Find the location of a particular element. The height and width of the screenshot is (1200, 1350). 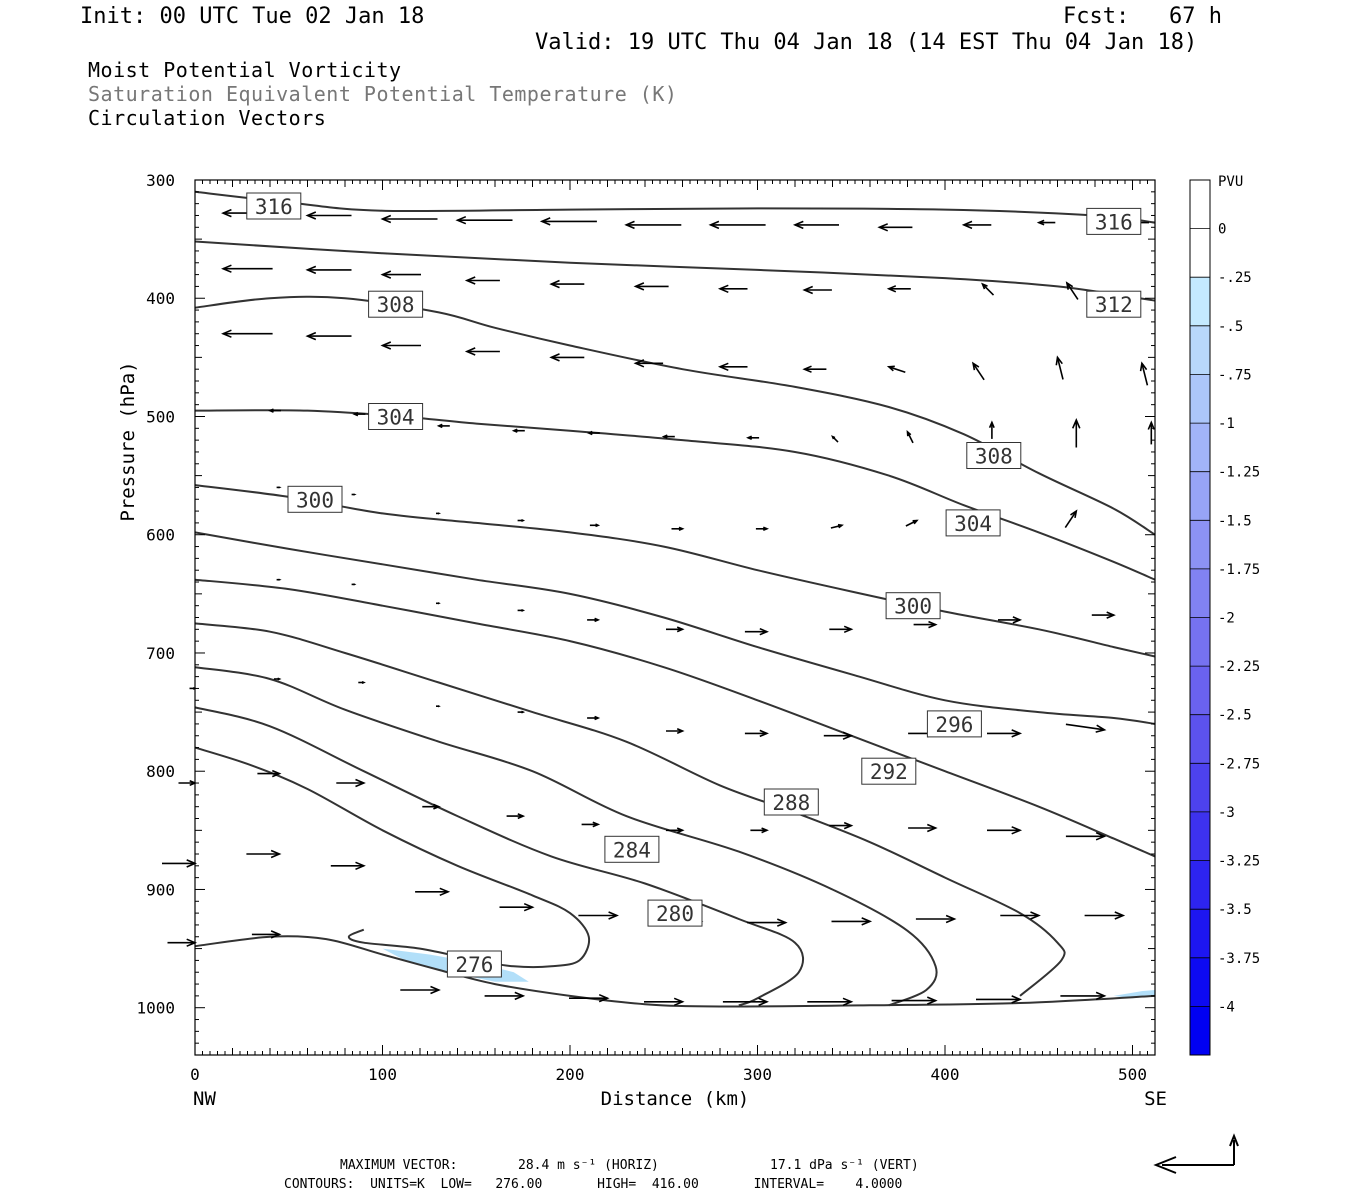

contour-label: 300 is located at coordinates (913, 606).